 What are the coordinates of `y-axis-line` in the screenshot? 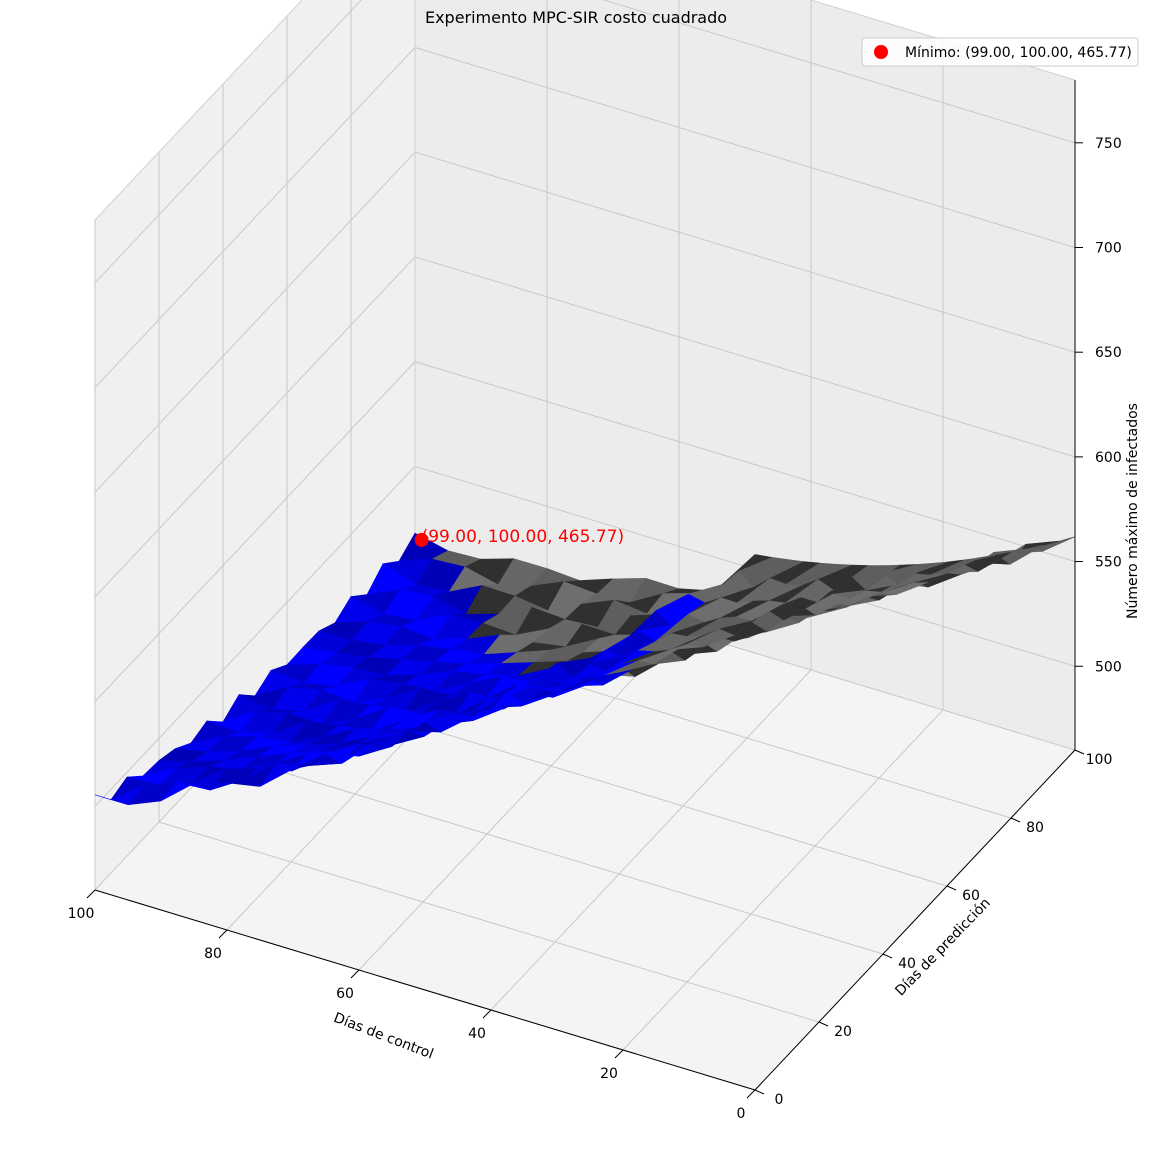 It's located at (915, 920).